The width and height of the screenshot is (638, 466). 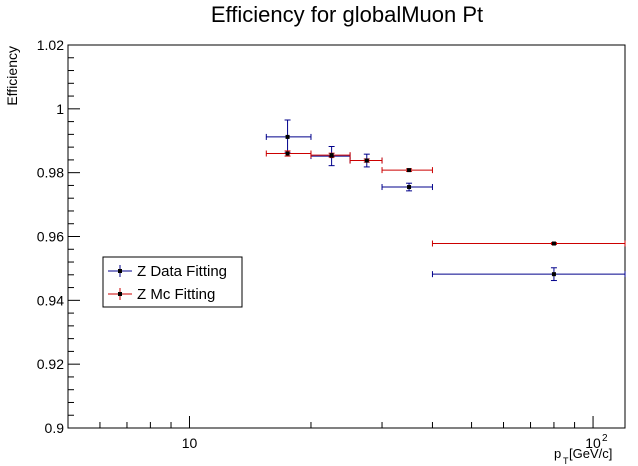 I want to click on legend: Z Data Fitting Z Mc Fitting, so click(x=172, y=282).